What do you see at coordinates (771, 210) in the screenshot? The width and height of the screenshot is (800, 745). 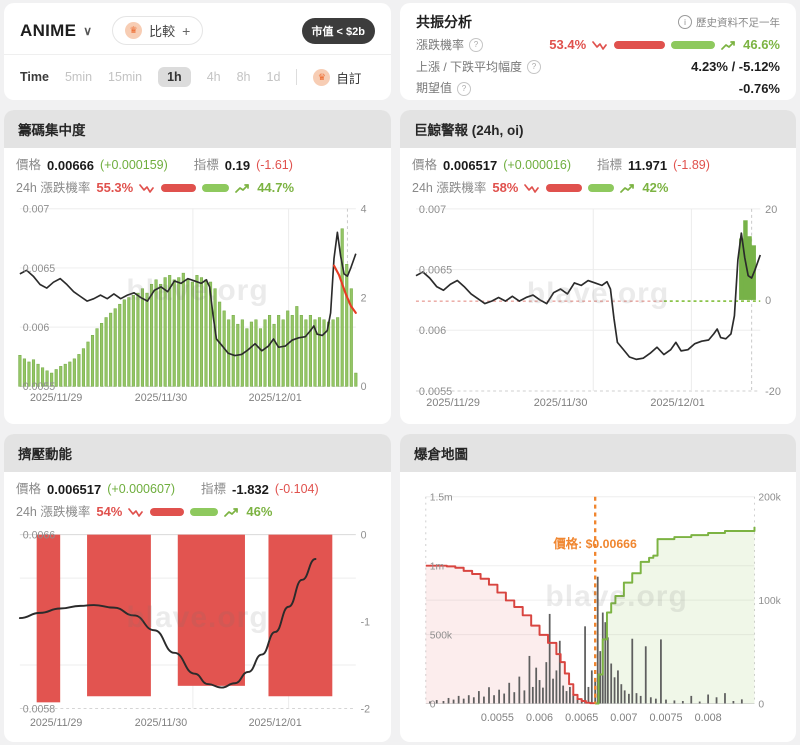 I see `svg-text: 20` at bounding box center [771, 210].